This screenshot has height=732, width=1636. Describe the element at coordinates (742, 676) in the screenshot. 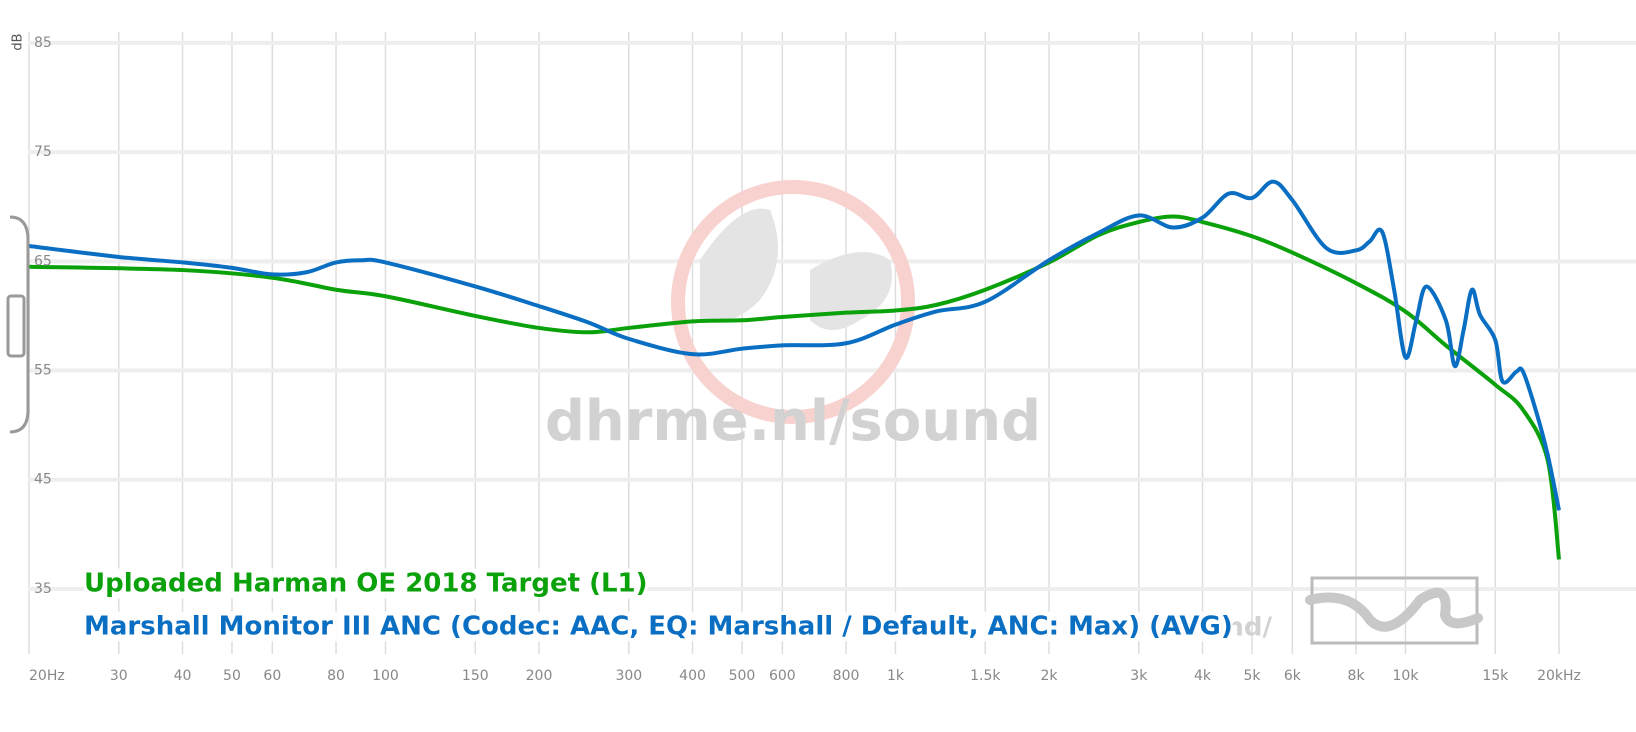

I see `x-tick-label: 500` at that location.